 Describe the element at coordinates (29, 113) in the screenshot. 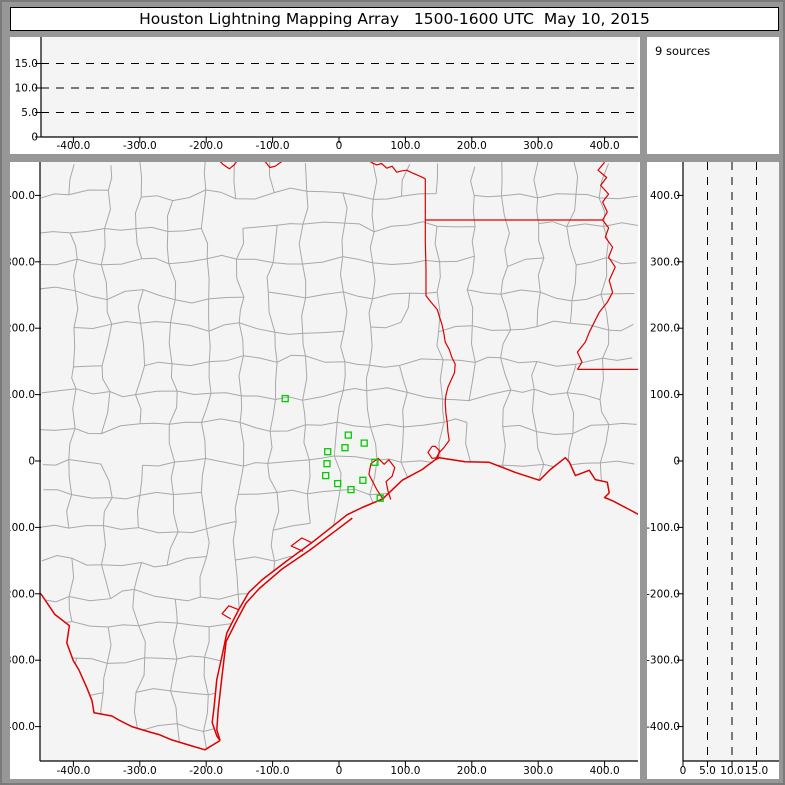

I see `y-tick-label: 5.0` at that location.